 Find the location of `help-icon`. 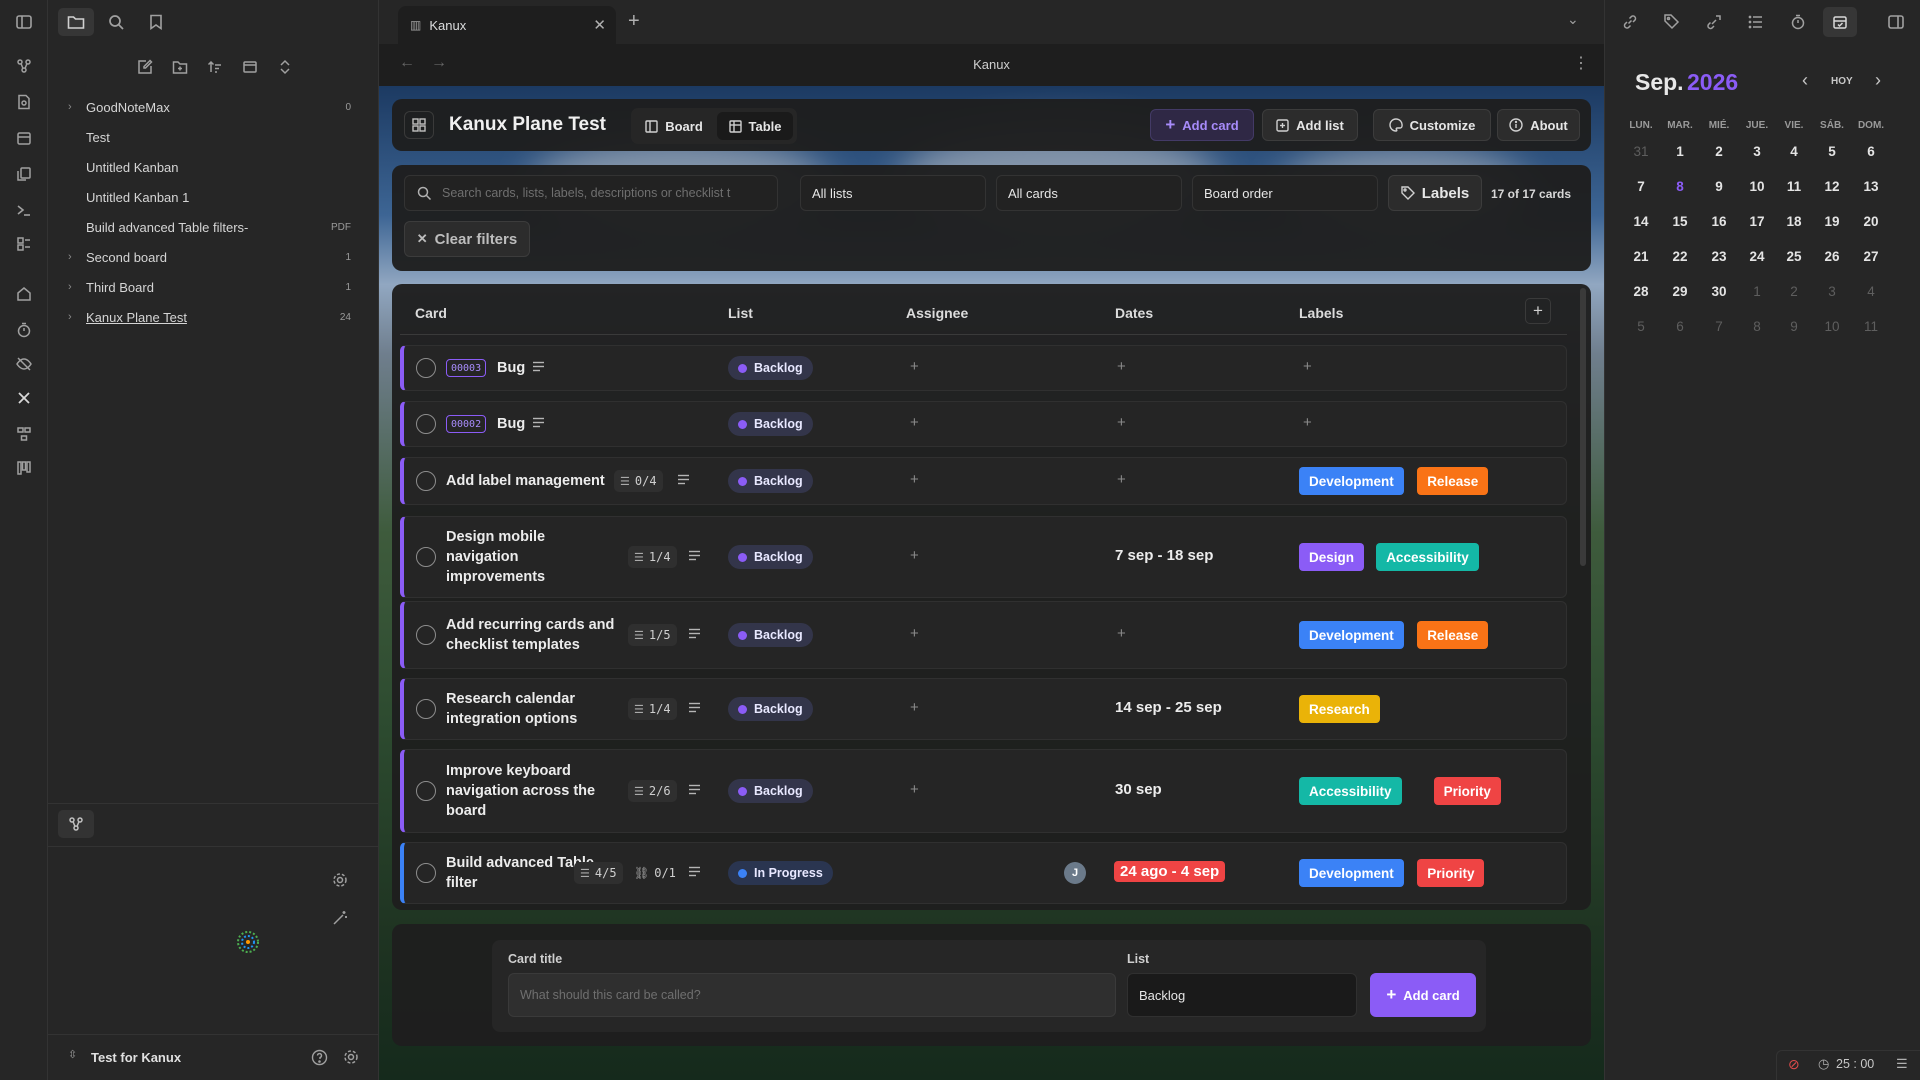

help-icon is located at coordinates (319, 1057).